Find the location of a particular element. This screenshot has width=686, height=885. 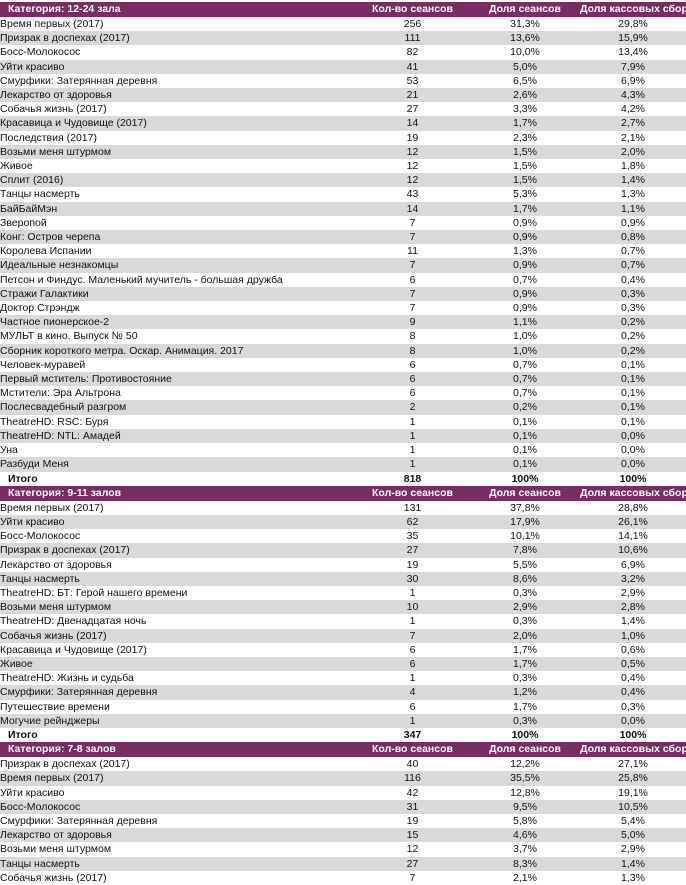

table-row: Возьми меня штурмом 10 2,9% 2,8% is located at coordinates (343, 607).